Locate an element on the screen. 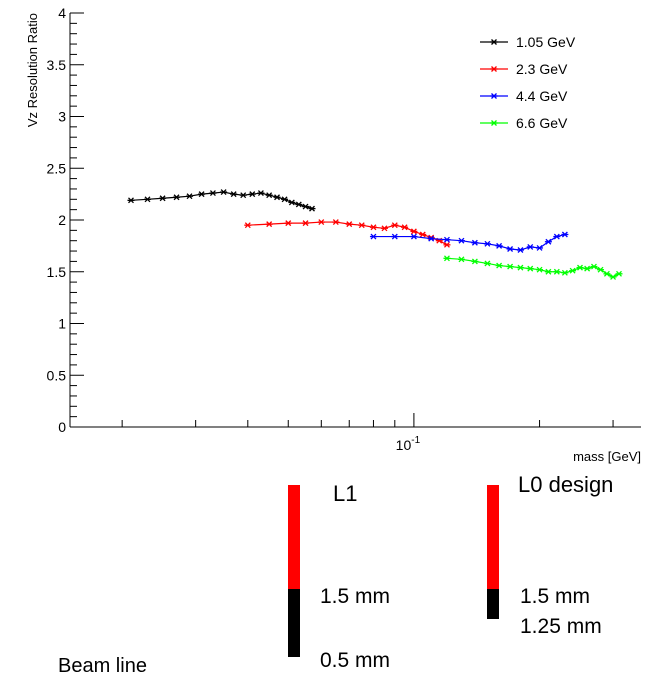  l0-bottom-label: 1.25 mm is located at coordinates (561, 626).